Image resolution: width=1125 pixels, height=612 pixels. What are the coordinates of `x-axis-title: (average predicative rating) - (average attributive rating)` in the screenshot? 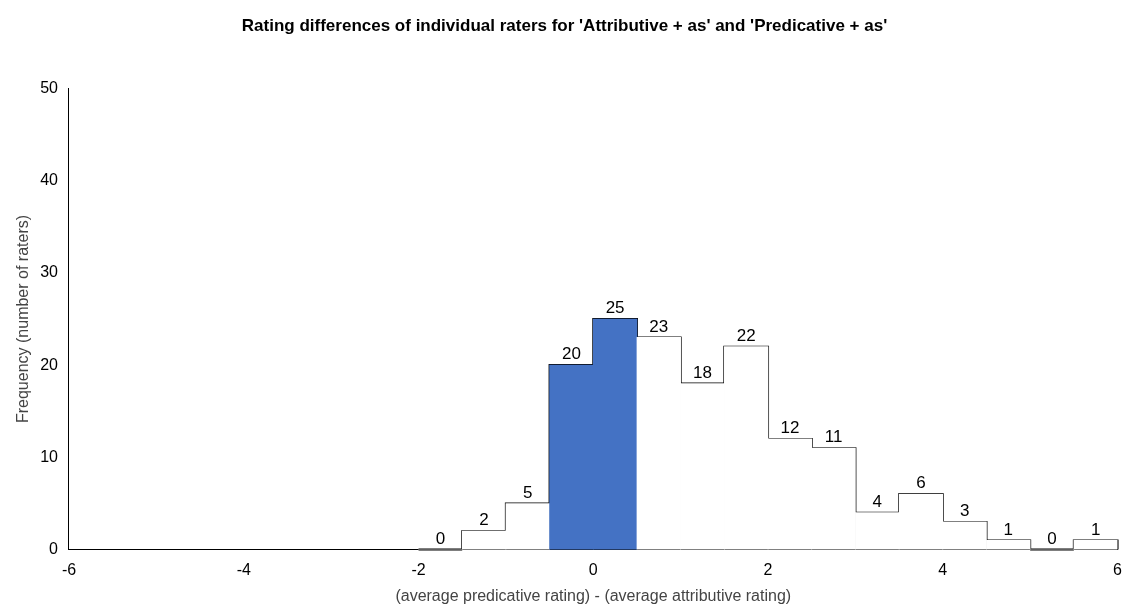 It's located at (593, 595).